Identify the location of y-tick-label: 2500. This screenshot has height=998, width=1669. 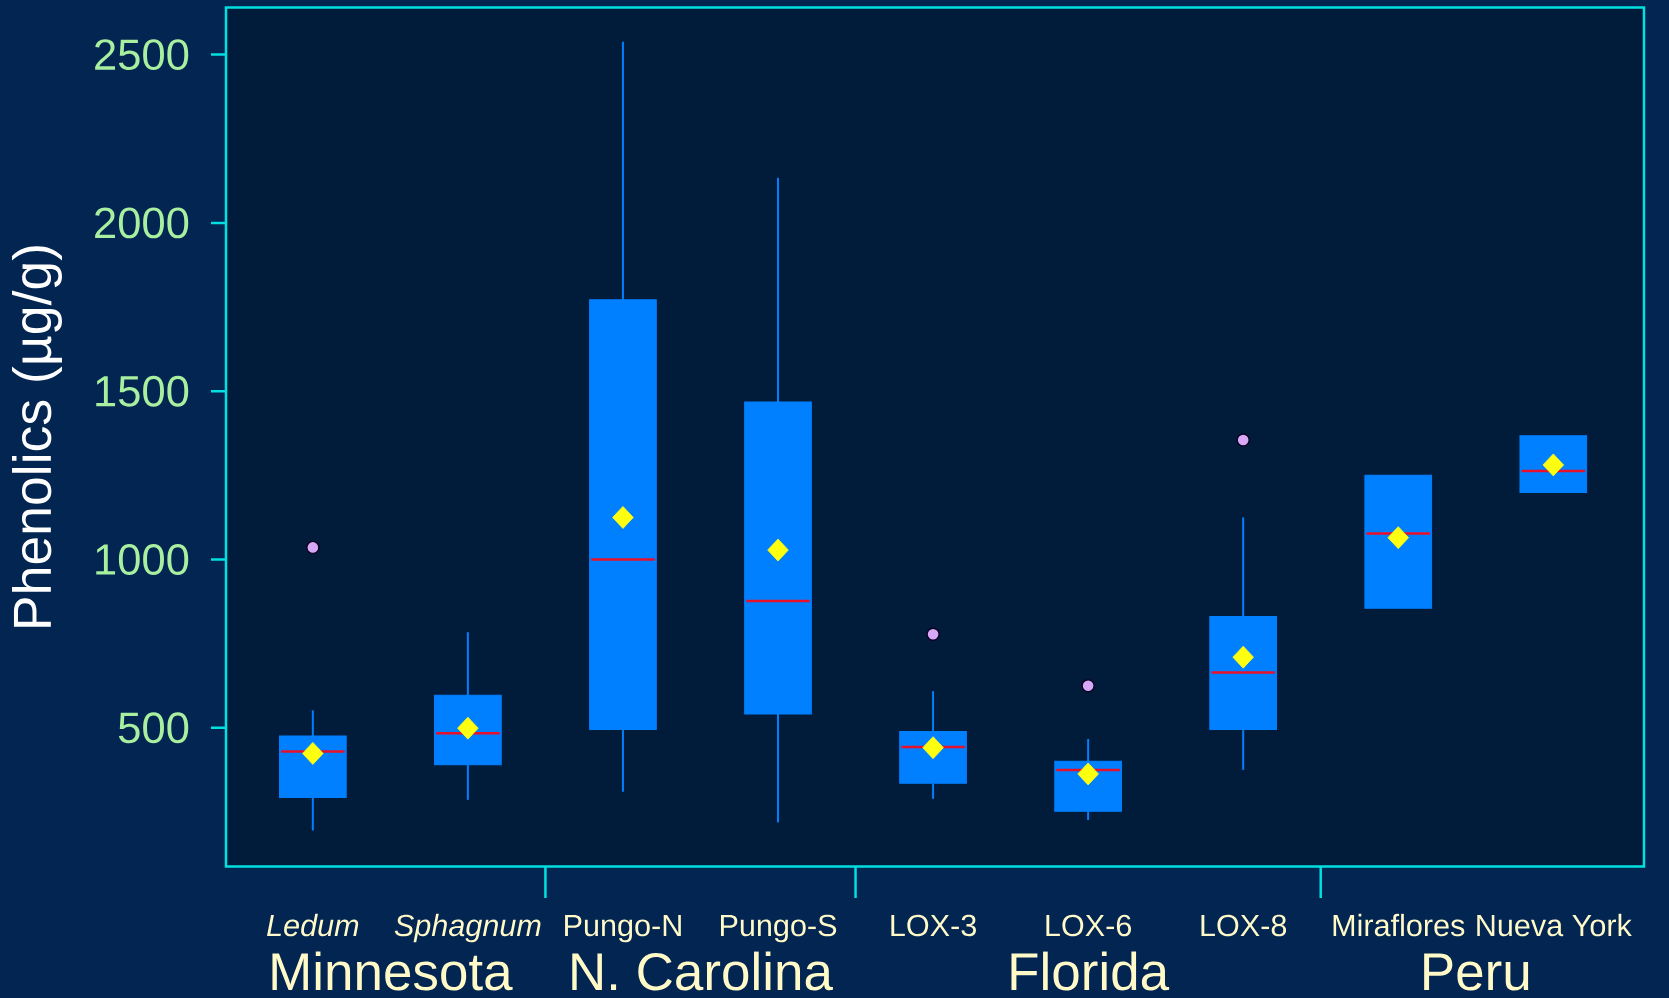
(142, 55).